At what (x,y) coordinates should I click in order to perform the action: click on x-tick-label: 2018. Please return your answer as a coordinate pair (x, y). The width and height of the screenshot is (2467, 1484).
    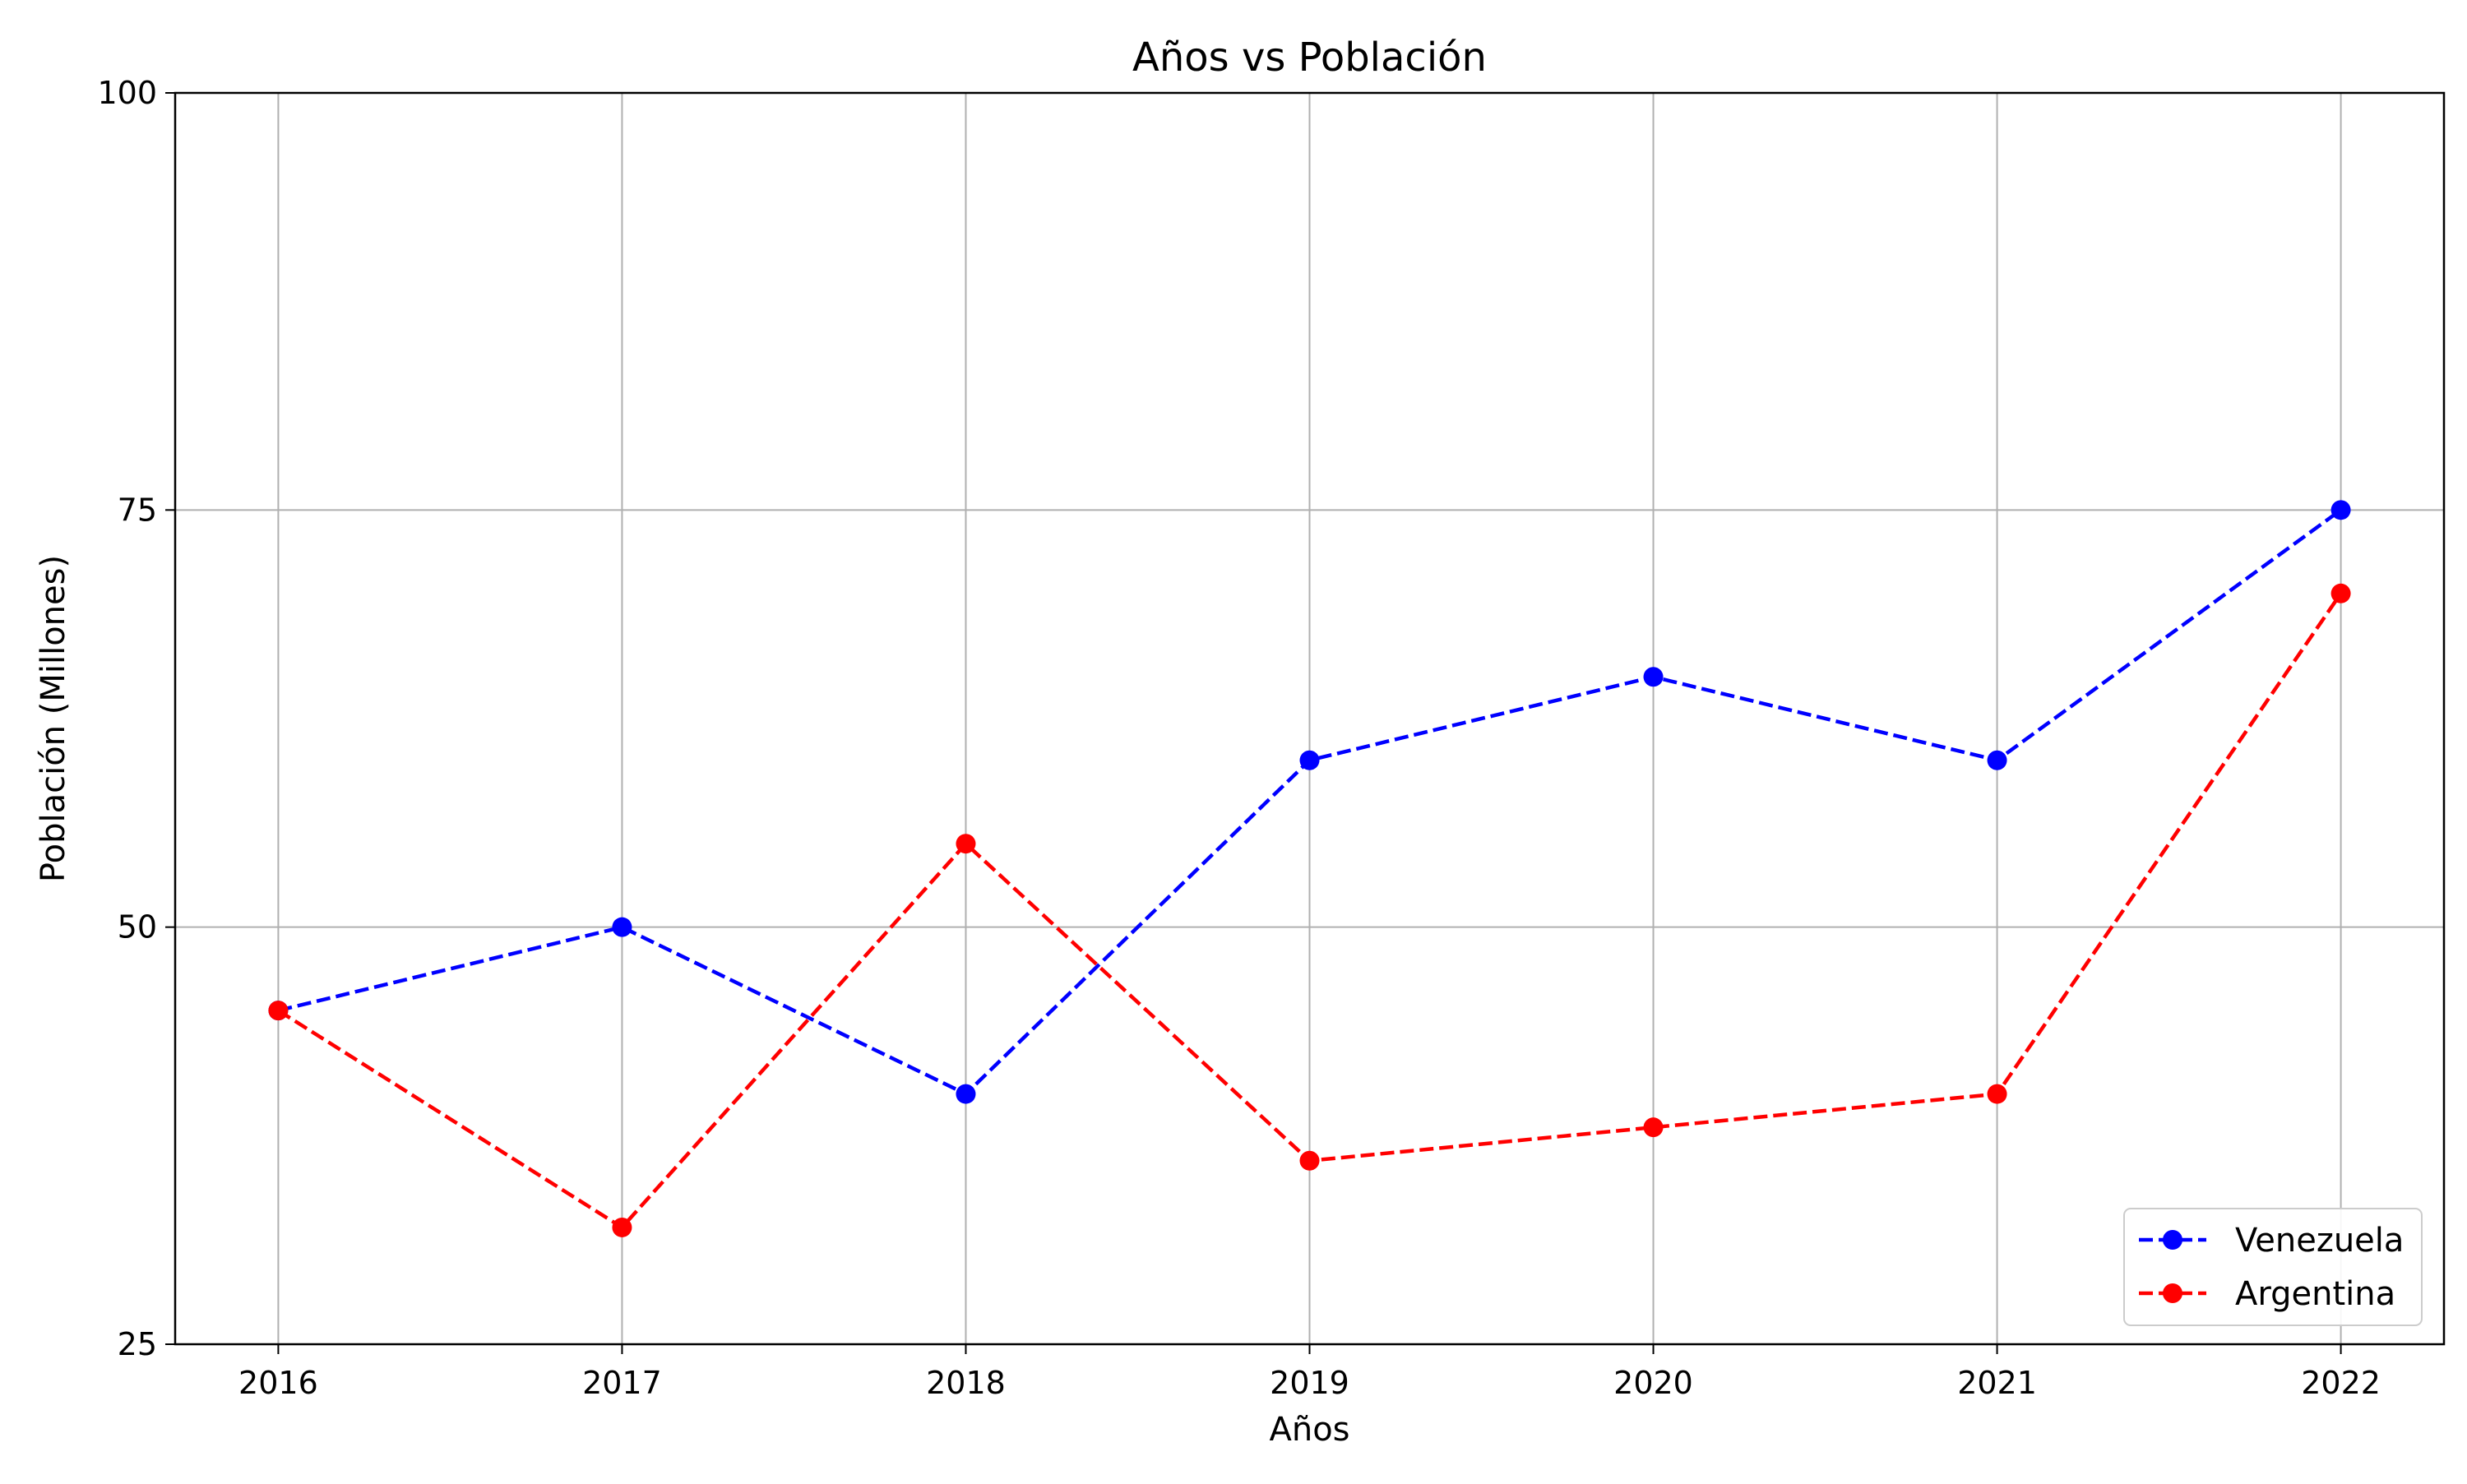
    Looking at the image, I should click on (966, 1383).